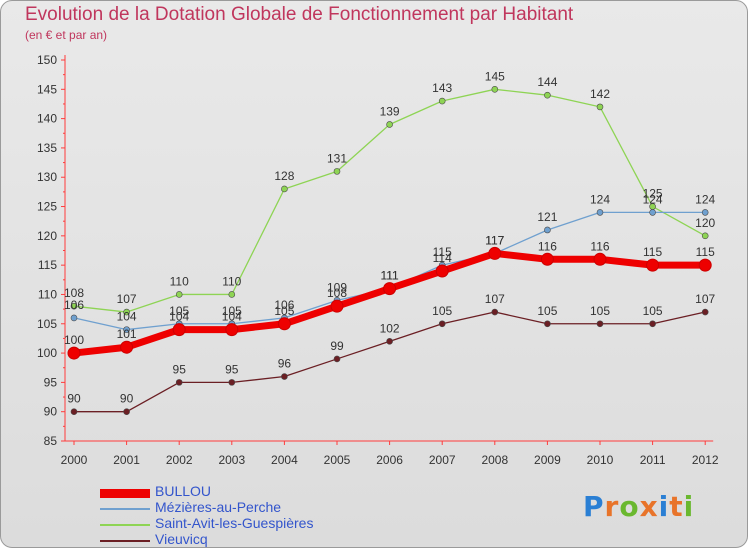 The height and width of the screenshot is (550, 750). What do you see at coordinates (337, 158) in the screenshot?
I see `data-label: 131` at bounding box center [337, 158].